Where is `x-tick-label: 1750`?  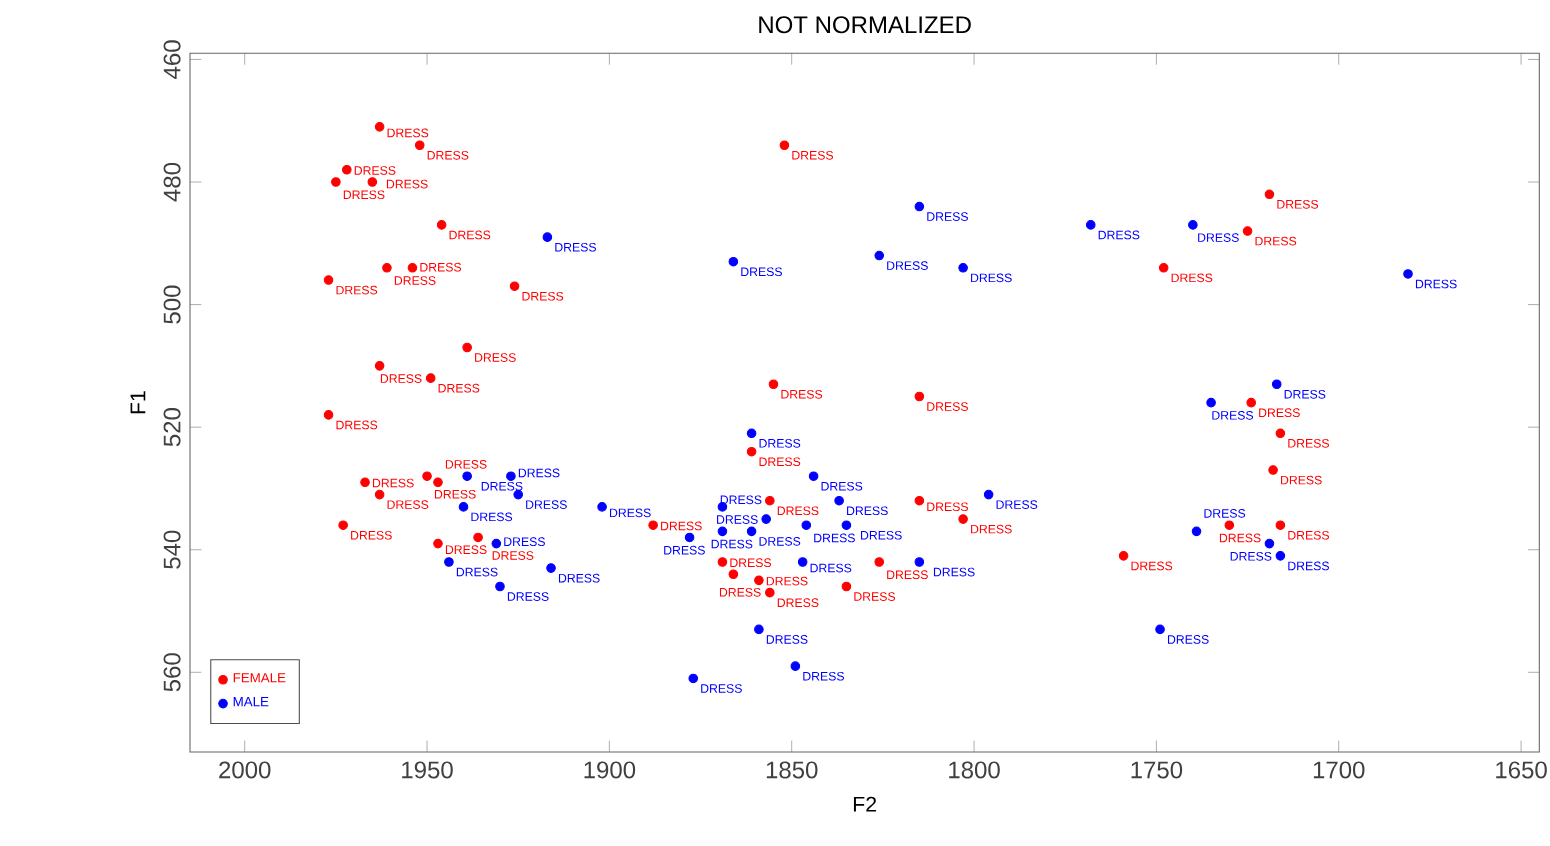
x-tick-label: 1750 is located at coordinates (1157, 770).